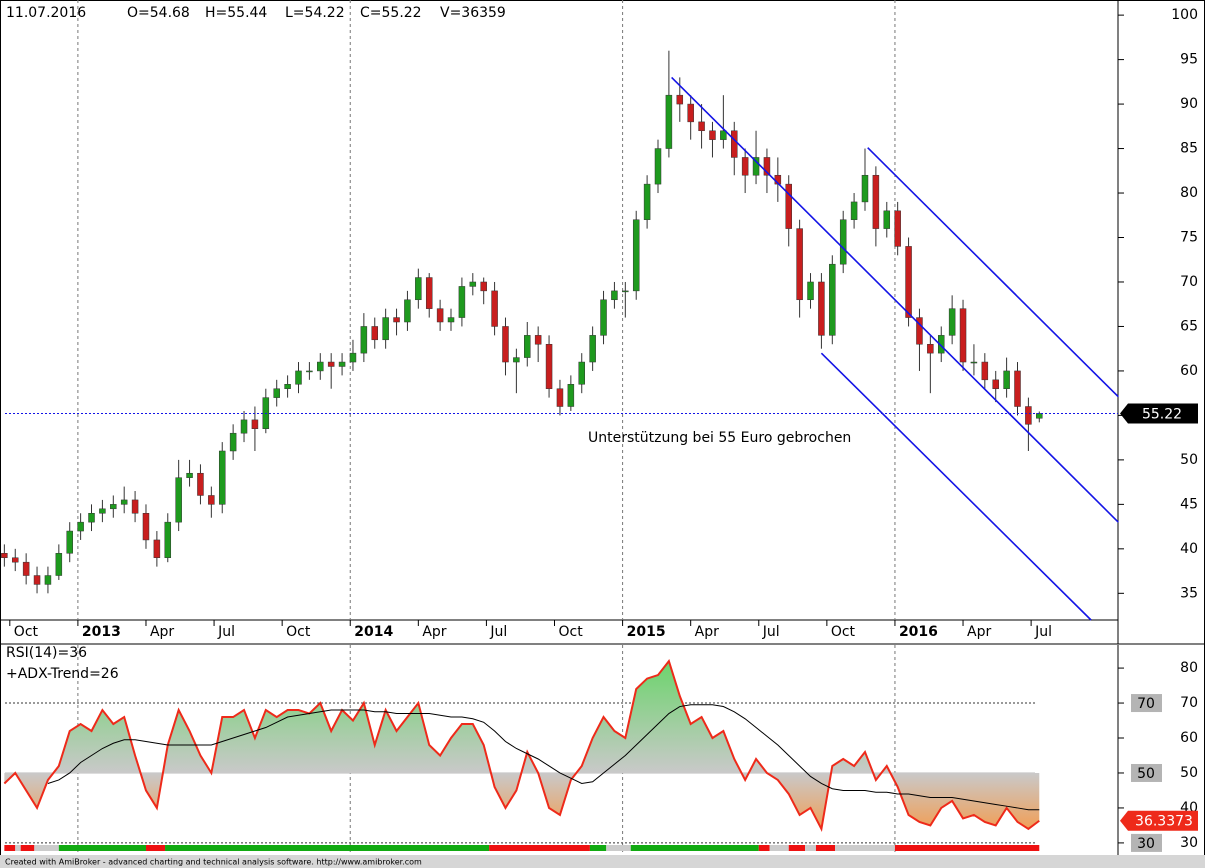 The height and width of the screenshot is (868, 1205). Describe the element at coordinates (1189, 238) in the screenshot. I see `y-tick-label: 75` at that location.